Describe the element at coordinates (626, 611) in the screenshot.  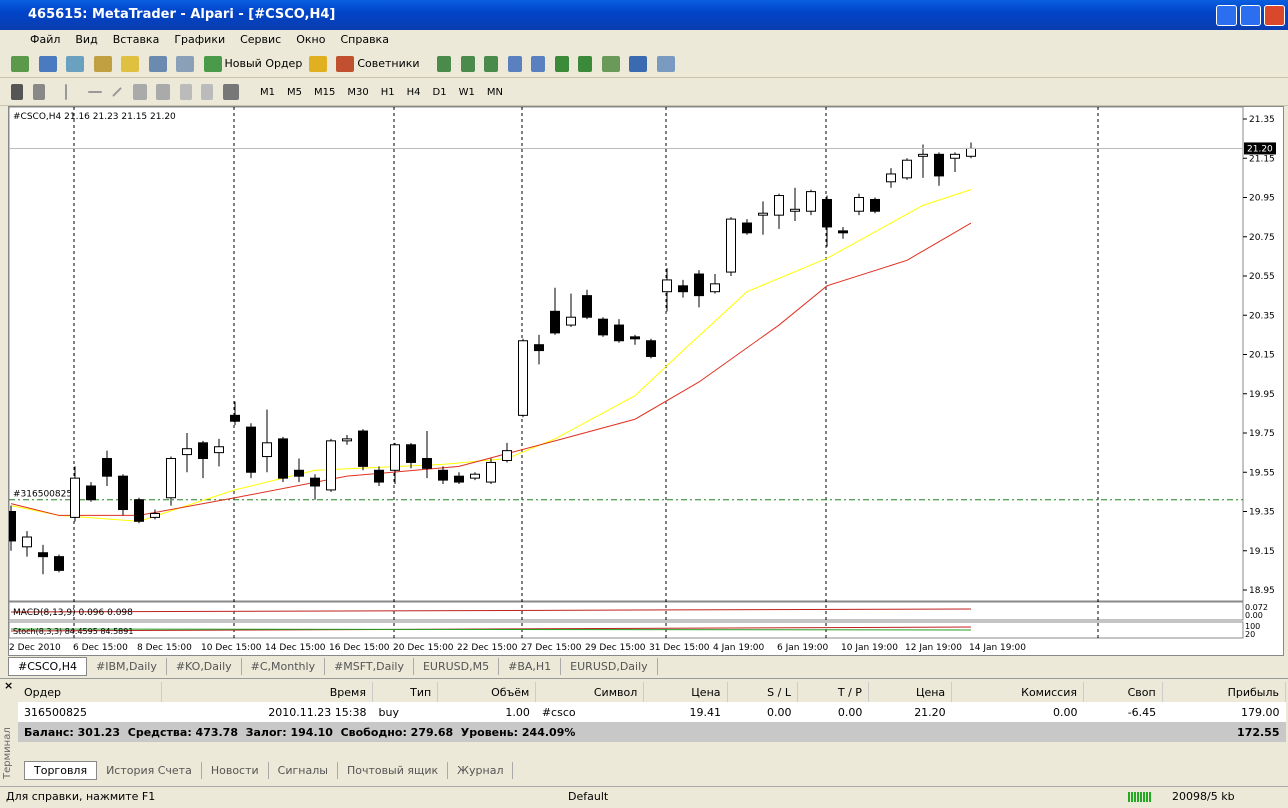
I see `macd-window` at that location.